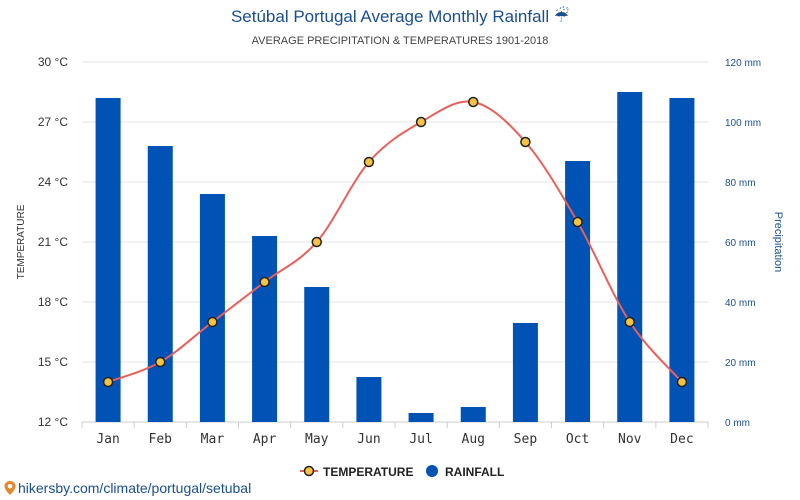 The width and height of the screenshot is (800, 500). What do you see at coordinates (309, 471) in the screenshot?
I see `legend-temperature-marker` at bounding box center [309, 471].